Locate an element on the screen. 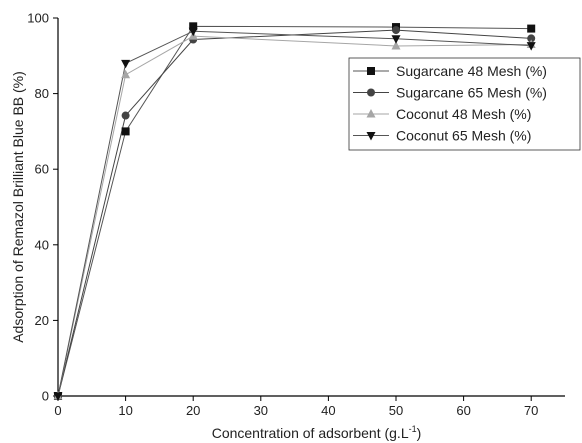  x-axis-label: Concentration of adsorbent (g.L-1) is located at coordinates (317, 432).